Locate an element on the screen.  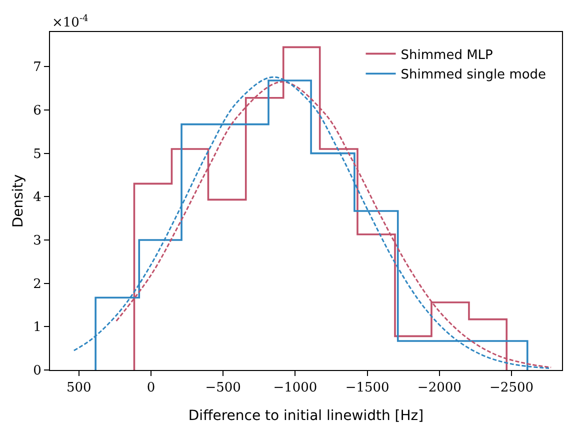
x-tick-label: −1000 is located at coordinates (295, 388).